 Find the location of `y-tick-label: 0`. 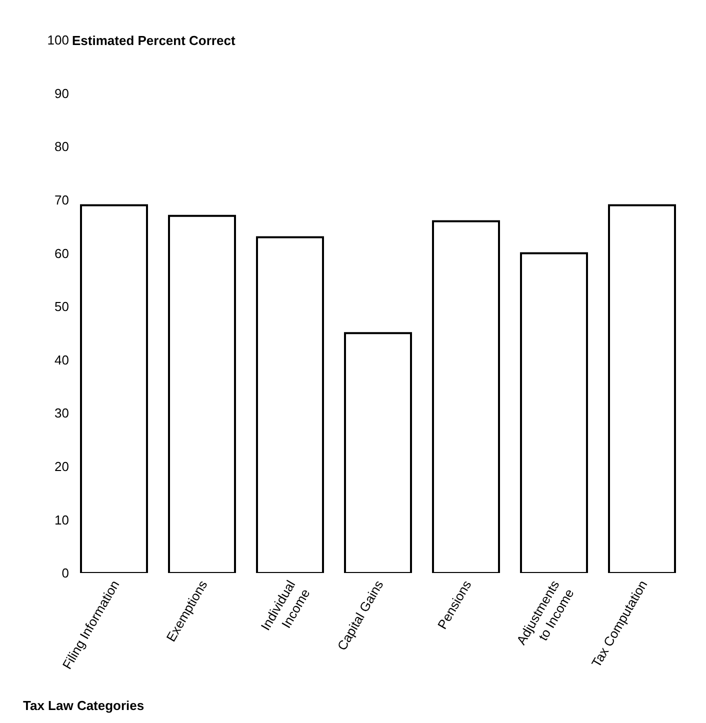

y-tick-label: 0 is located at coordinates (65, 573).